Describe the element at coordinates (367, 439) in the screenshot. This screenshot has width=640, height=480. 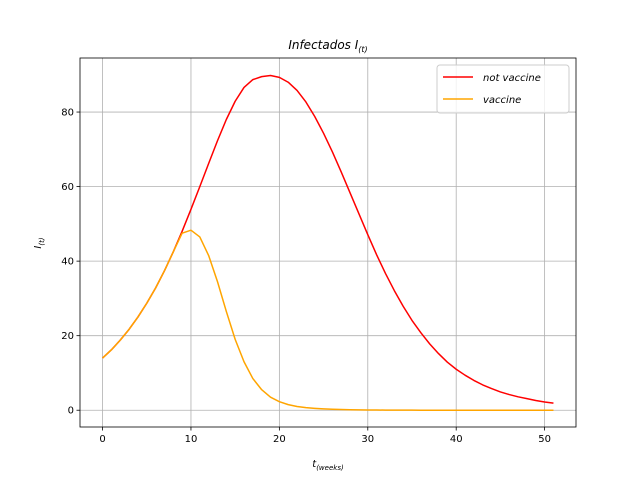
I see `x-tick-label: 30` at that location.